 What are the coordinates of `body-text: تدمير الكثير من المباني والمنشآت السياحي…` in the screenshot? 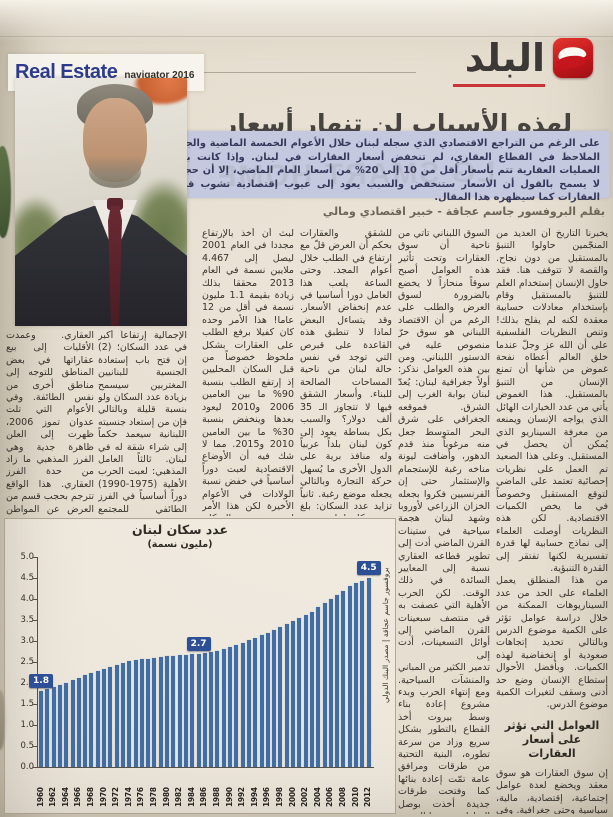 It's located at (444, 738).